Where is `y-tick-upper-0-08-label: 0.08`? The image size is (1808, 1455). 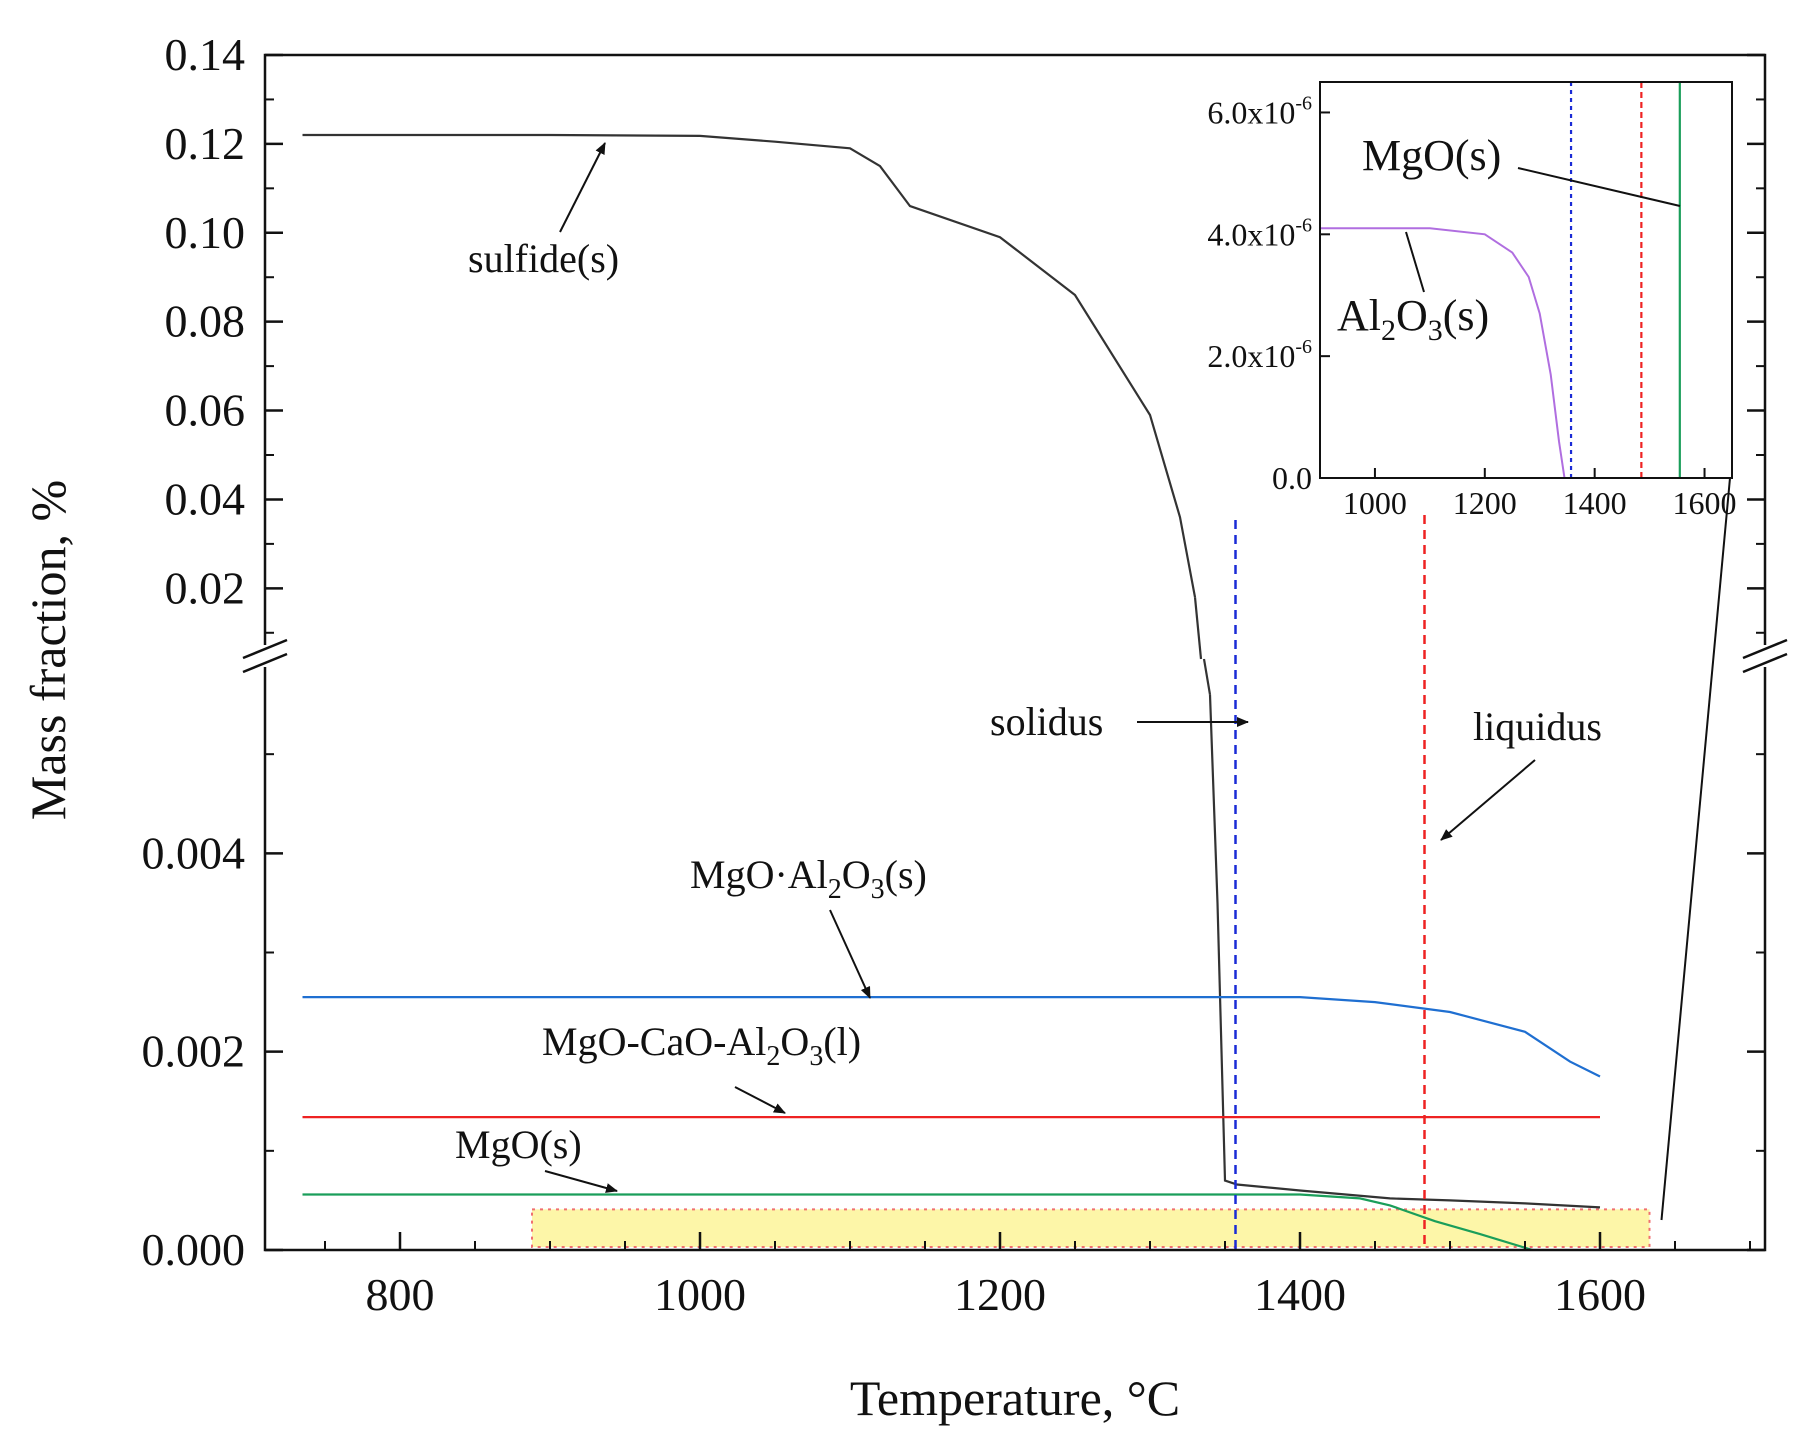
y-tick-upper-0-08-label: 0.08 is located at coordinates (205, 321).